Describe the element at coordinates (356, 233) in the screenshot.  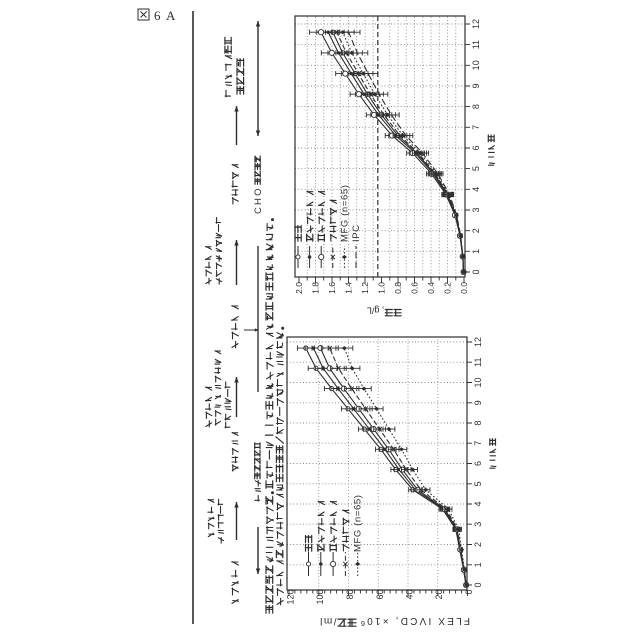
I see `svg-text: IPC` at that location.